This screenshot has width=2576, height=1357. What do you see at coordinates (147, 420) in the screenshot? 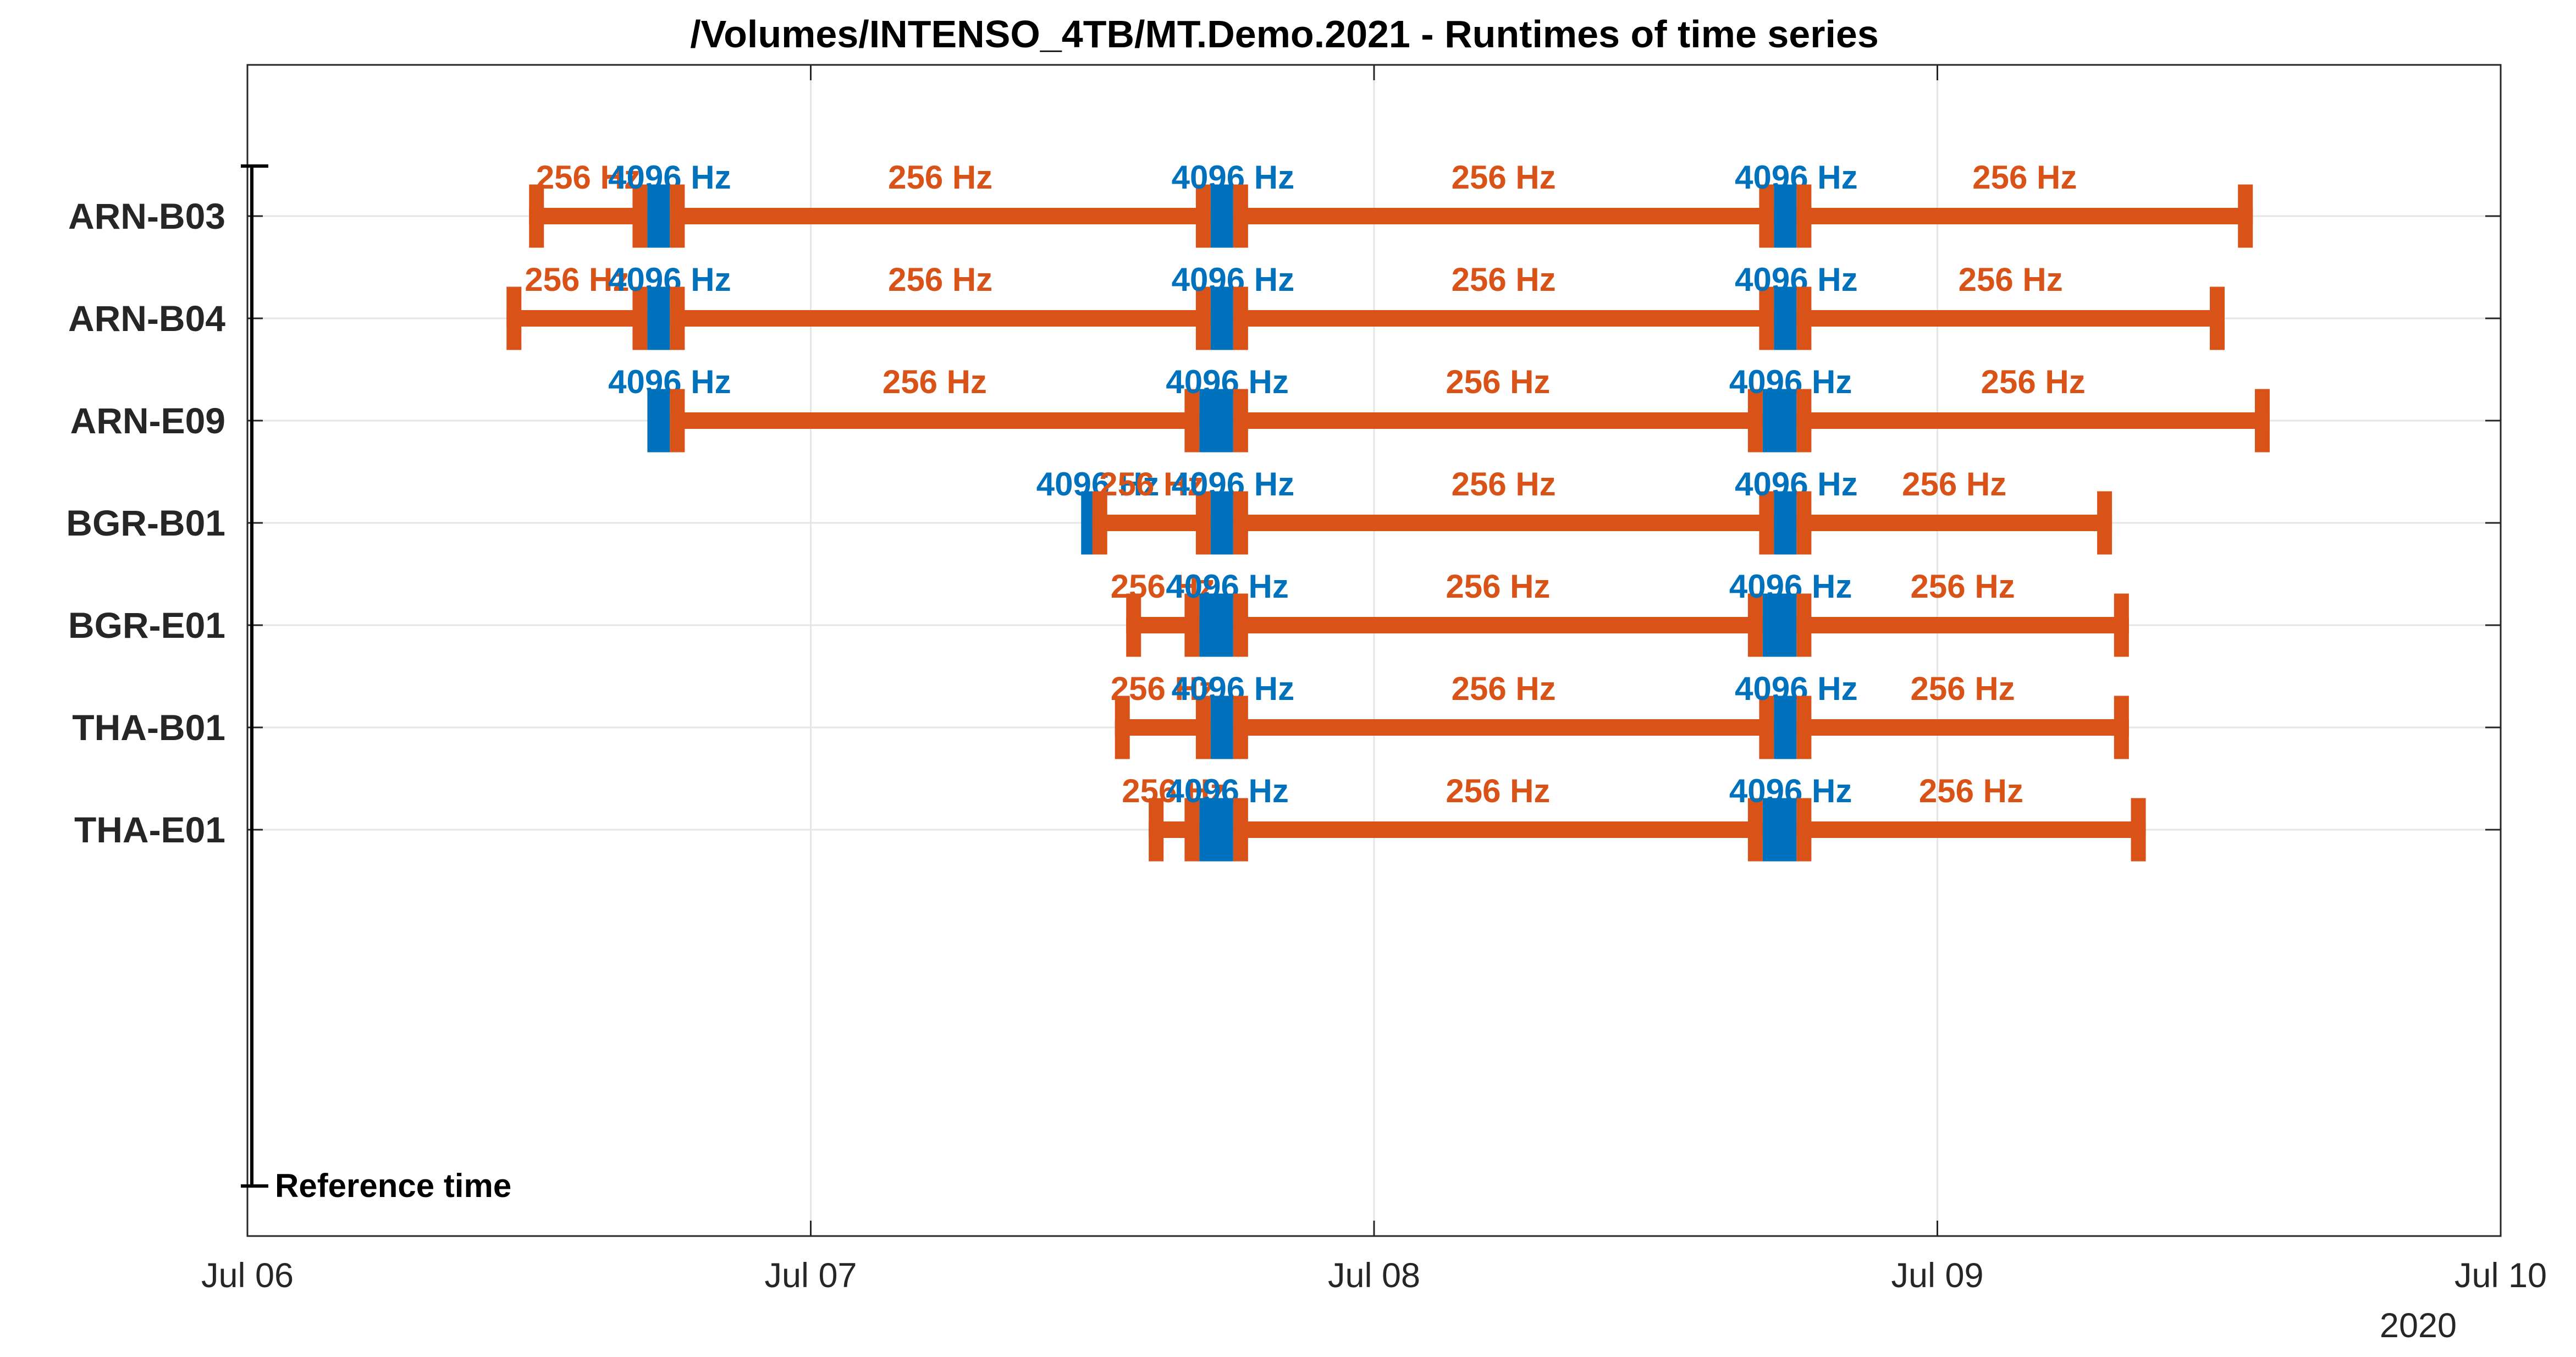
I see `category-label: ARN-E09` at bounding box center [147, 420].